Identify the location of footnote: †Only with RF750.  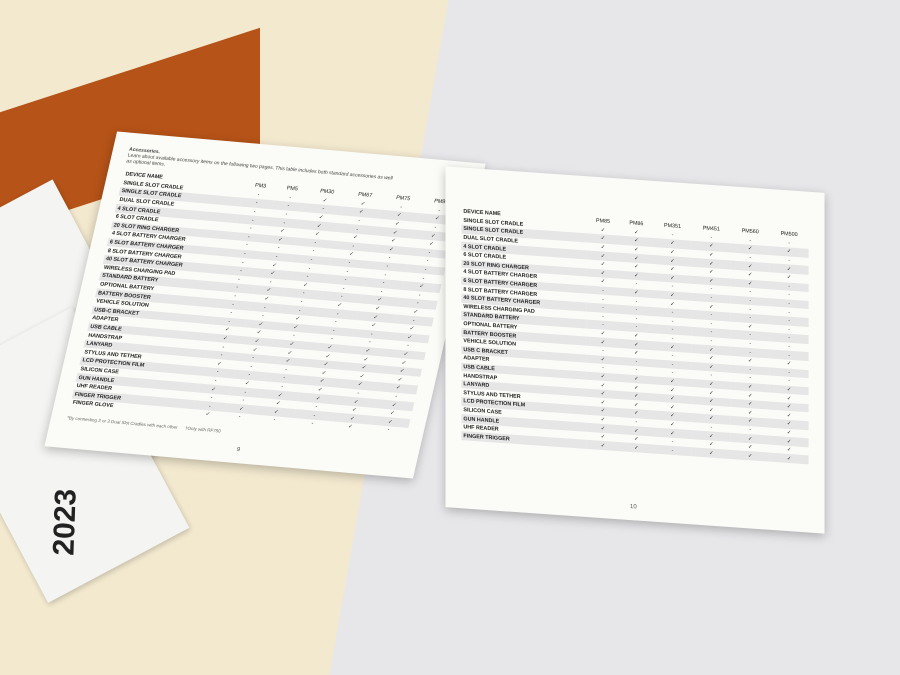
(203, 429).